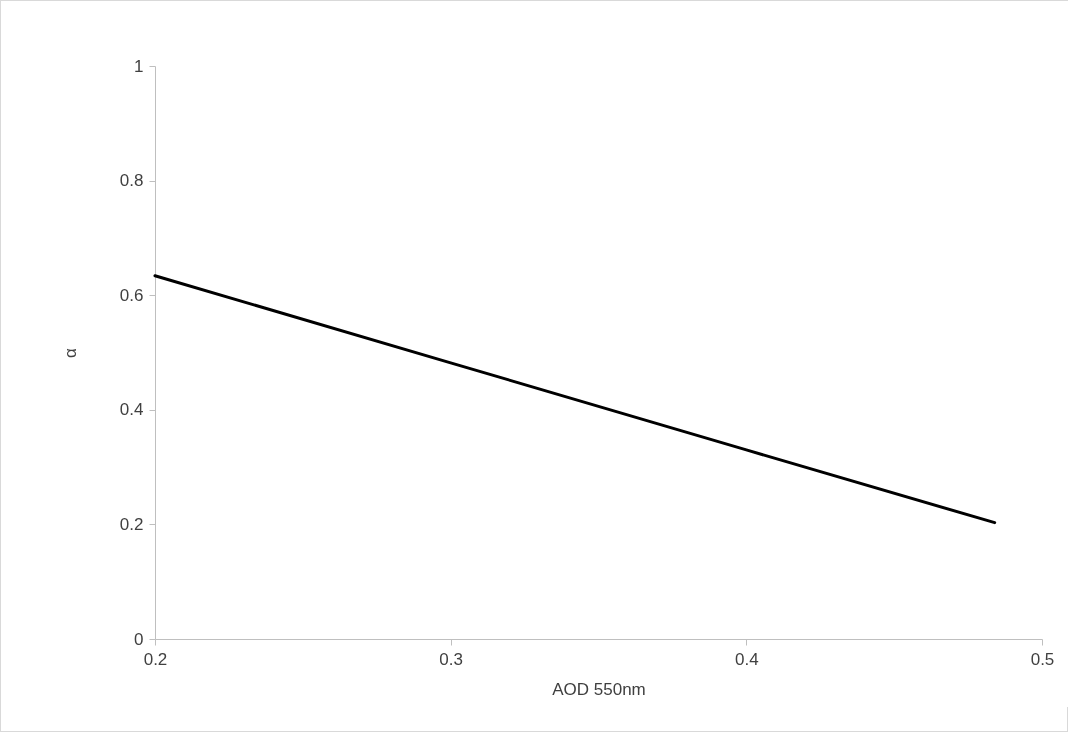 The image size is (1070, 734). I want to click on x-tick-label: 0.5, so click(1042, 659).